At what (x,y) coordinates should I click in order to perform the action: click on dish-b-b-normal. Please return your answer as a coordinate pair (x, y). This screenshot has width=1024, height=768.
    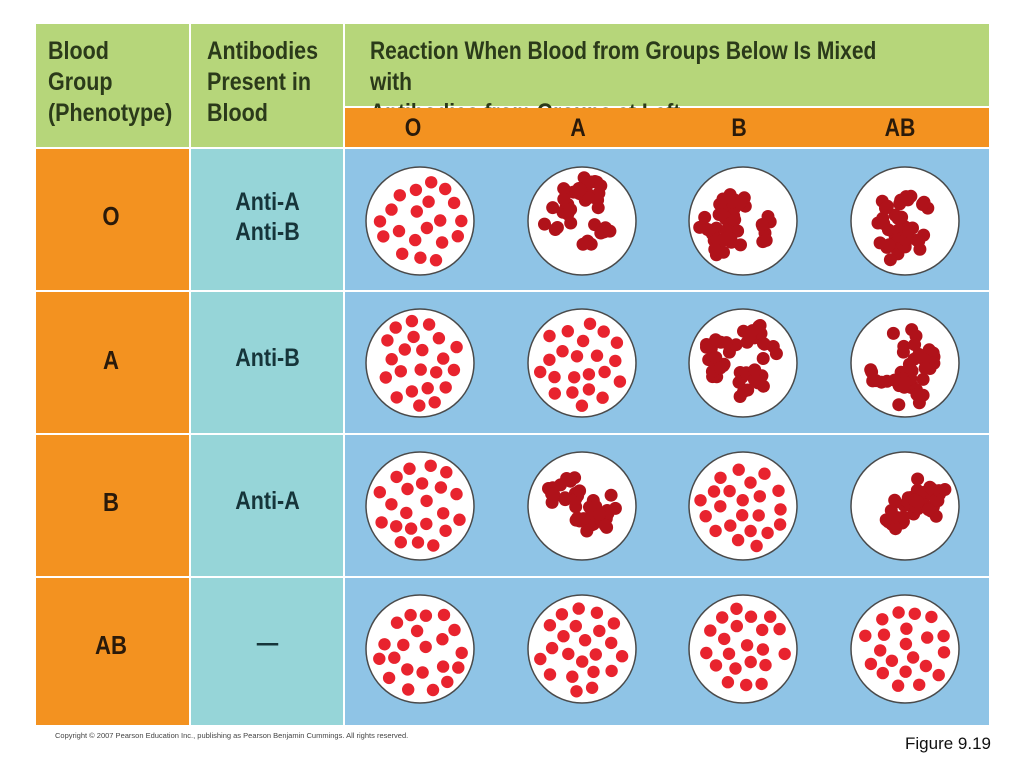
    Looking at the image, I should click on (743, 506).